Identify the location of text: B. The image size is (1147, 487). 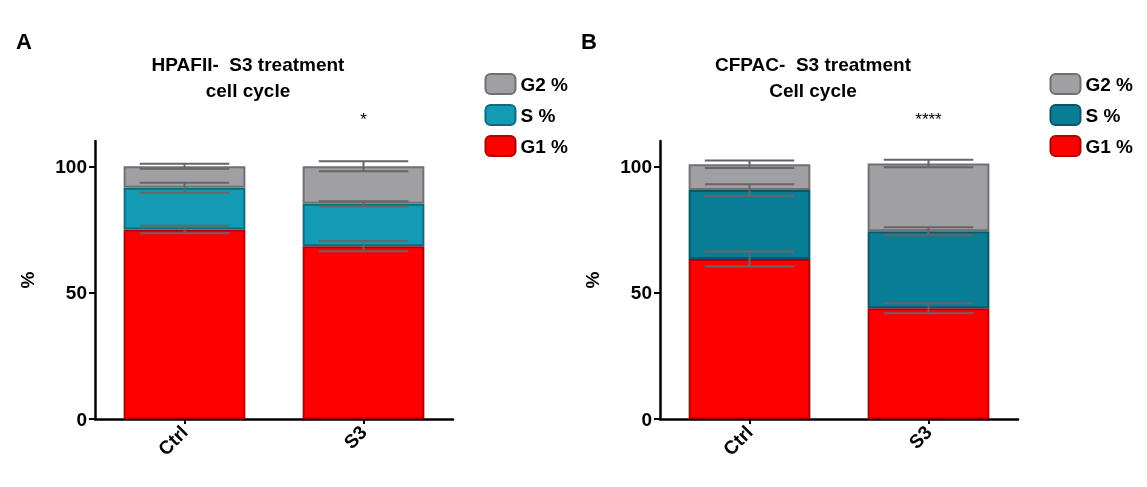
(589, 41).